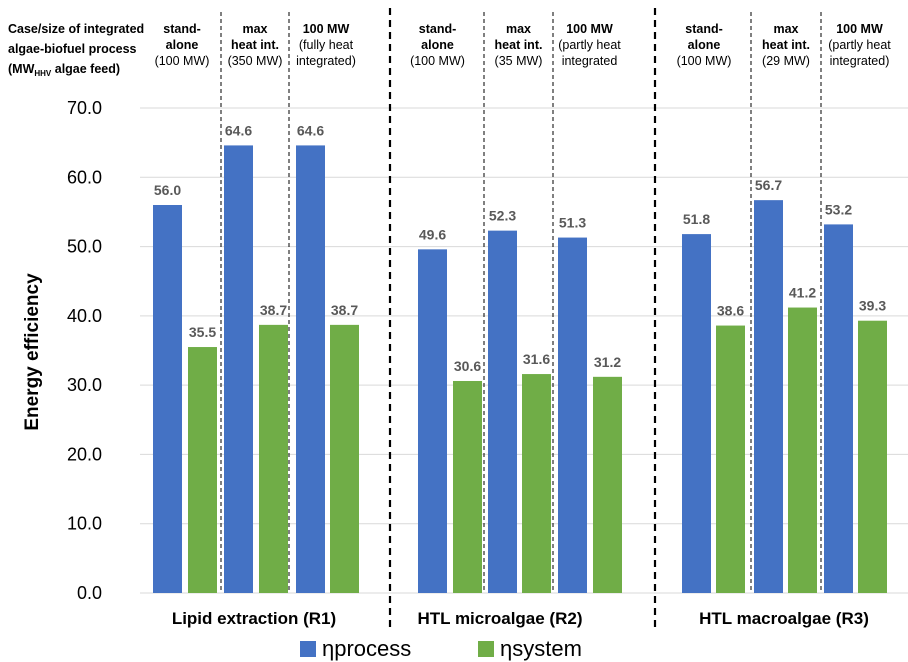  I want to click on data-label-system: 35.5, so click(202, 332).